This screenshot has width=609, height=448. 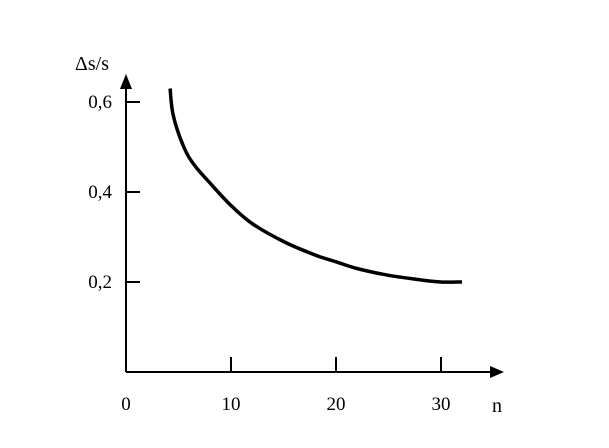 What do you see at coordinates (126, 404) in the screenshot?
I see `origin-label: 0` at bounding box center [126, 404].